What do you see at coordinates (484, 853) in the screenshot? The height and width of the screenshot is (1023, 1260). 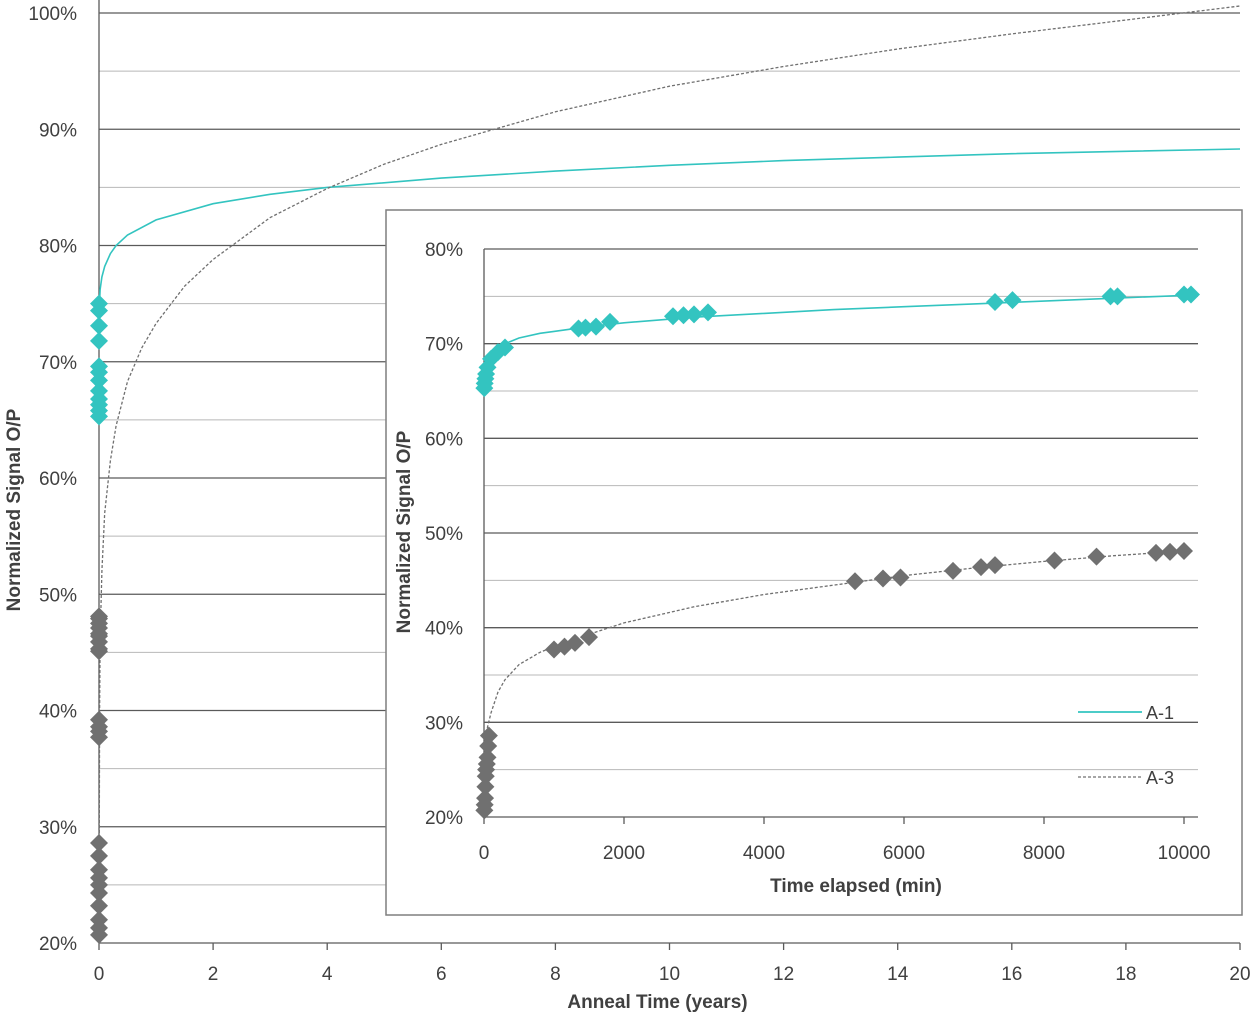 I see `inset-x-tick-label: 0` at bounding box center [484, 853].